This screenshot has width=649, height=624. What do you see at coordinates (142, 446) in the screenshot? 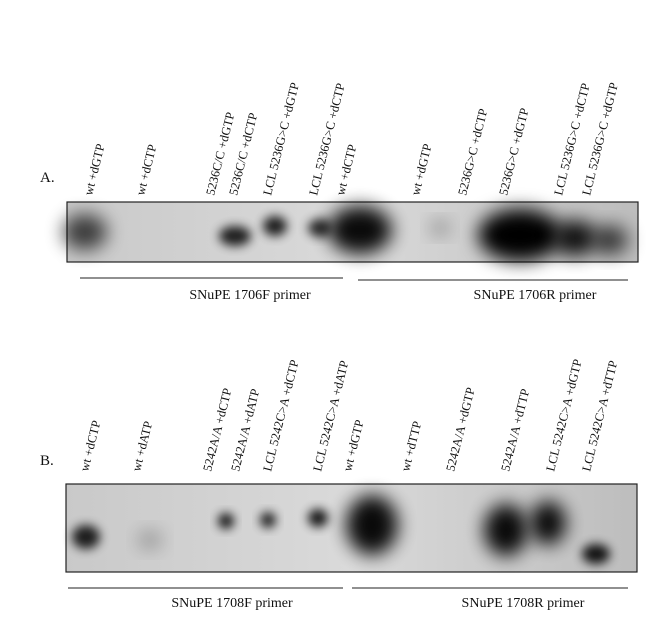
I see `lane-label: wt +dATP` at bounding box center [142, 446].